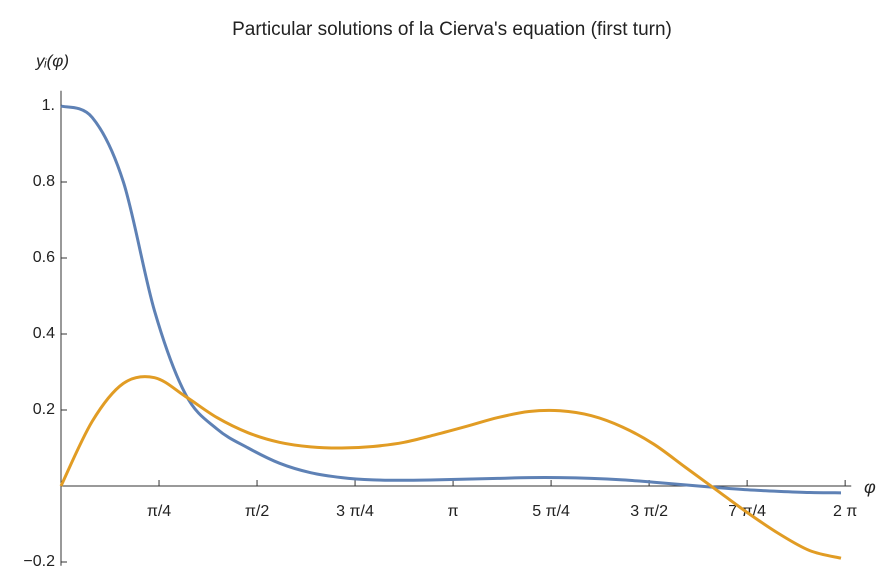 The image size is (890, 579). What do you see at coordinates (649, 511) in the screenshot?
I see `x-tick-label: 3 π/2` at bounding box center [649, 511].